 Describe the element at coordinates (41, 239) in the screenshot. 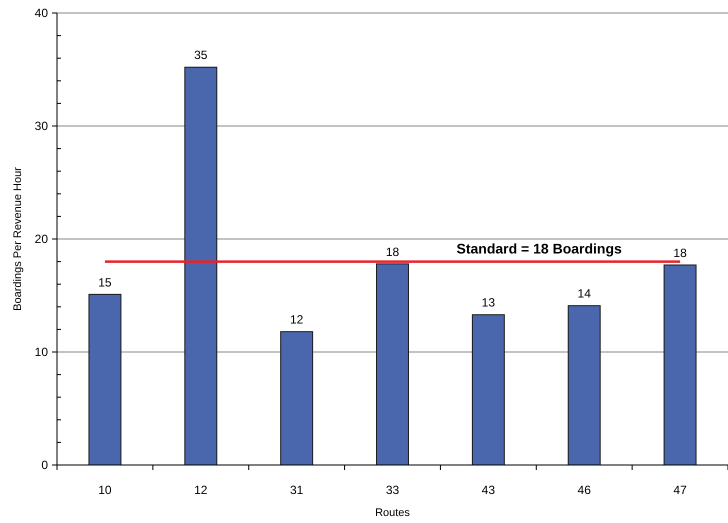

I see `y-tick-label: 20` at that location.